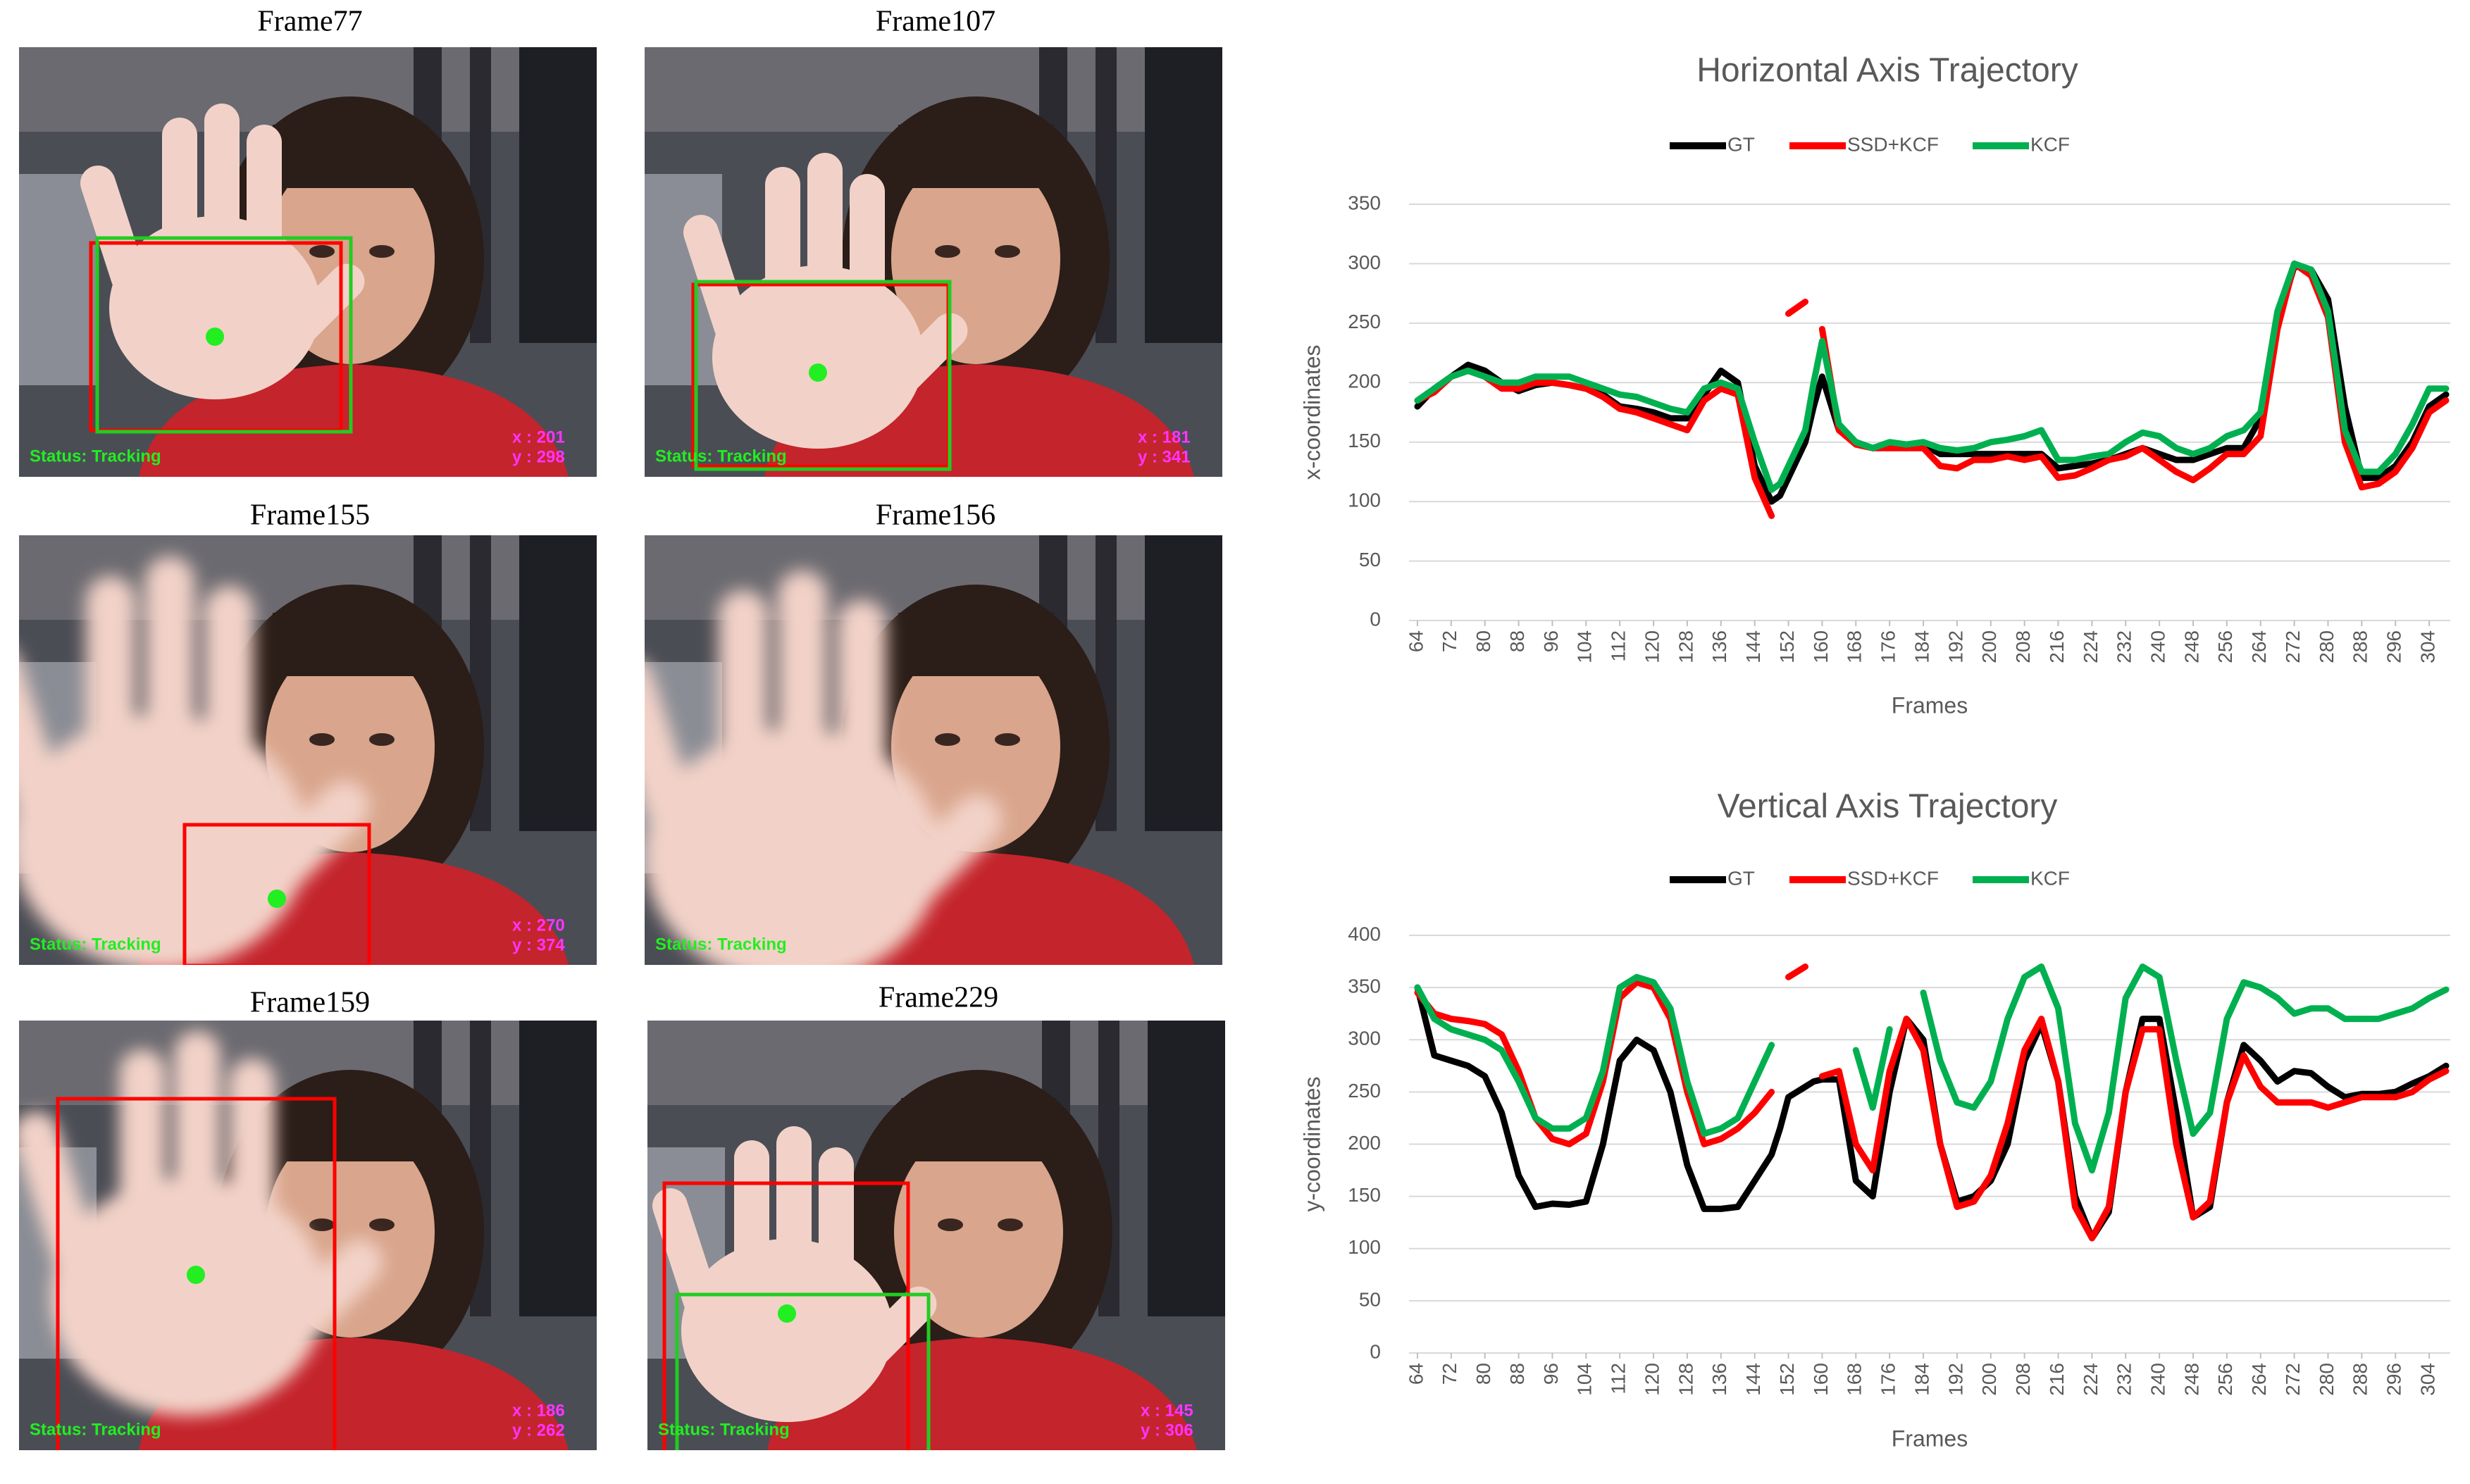 This screenshot has width=2470, height=1484. Describe the element at coordinates (538, 1430) in the screenshot. I see `y-readout: y : 262` at that location.